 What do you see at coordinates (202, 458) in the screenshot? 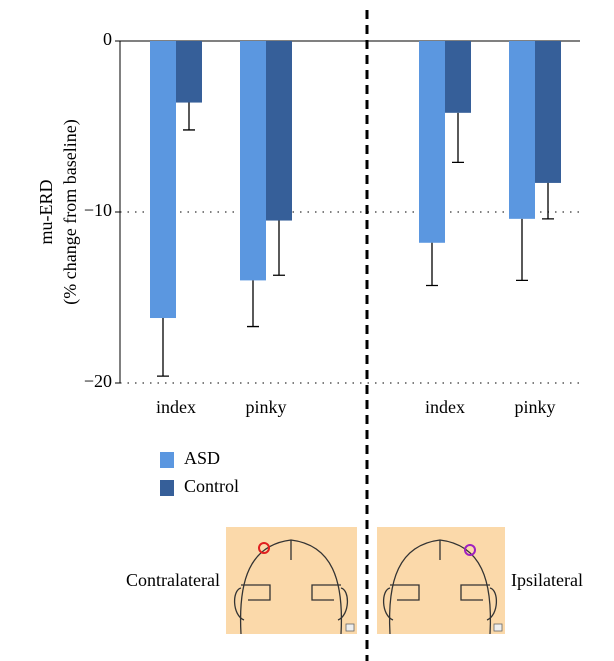
I see `legend-label: ASD` at bounding box center [202, 458].